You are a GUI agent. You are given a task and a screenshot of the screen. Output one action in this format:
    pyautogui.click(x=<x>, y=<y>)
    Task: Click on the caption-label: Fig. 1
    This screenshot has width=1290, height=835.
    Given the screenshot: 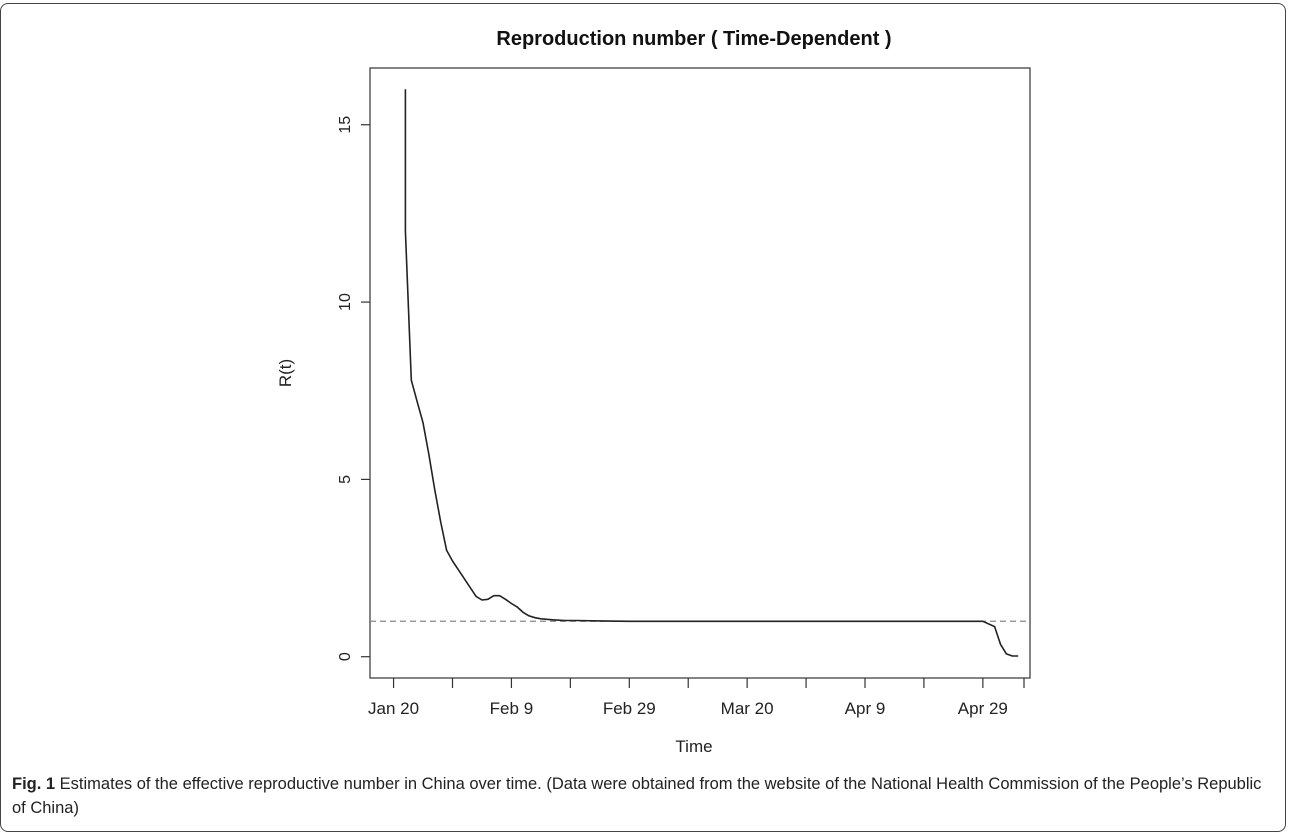 What is the action you would take?
    pyautogui.click(x=34, y=784)
    